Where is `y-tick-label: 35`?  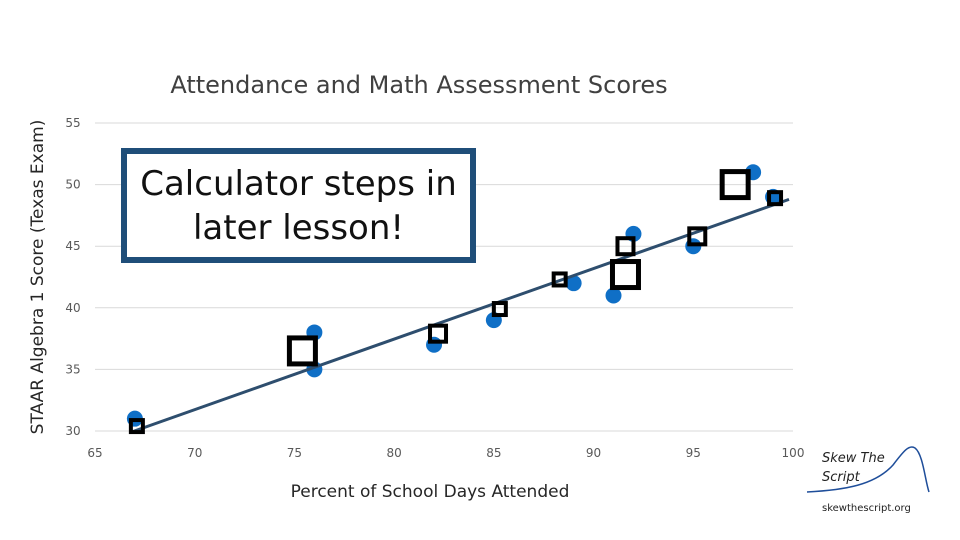 y-tick-label: 35 is located at coordinates (72, 369).